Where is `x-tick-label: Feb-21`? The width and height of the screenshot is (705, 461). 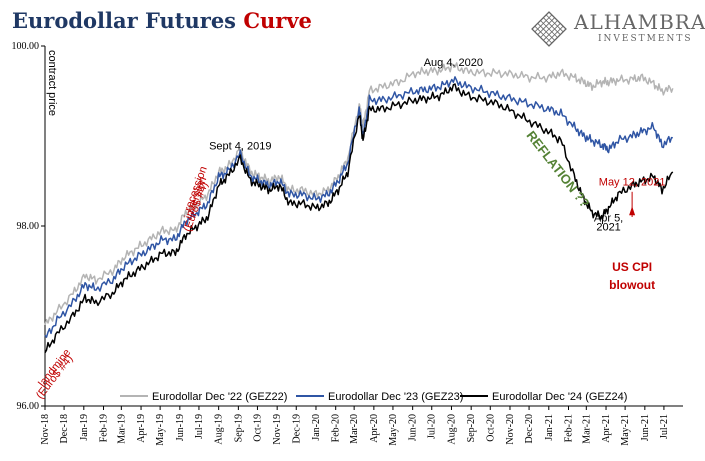 x-tick-label: Feb-21 is located at coordinates (569, 428).